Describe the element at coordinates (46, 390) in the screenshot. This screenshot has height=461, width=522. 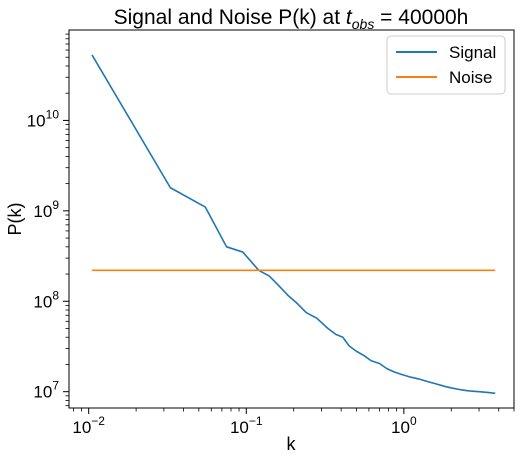
I see `y-tick-label: 10⁷` at that location.